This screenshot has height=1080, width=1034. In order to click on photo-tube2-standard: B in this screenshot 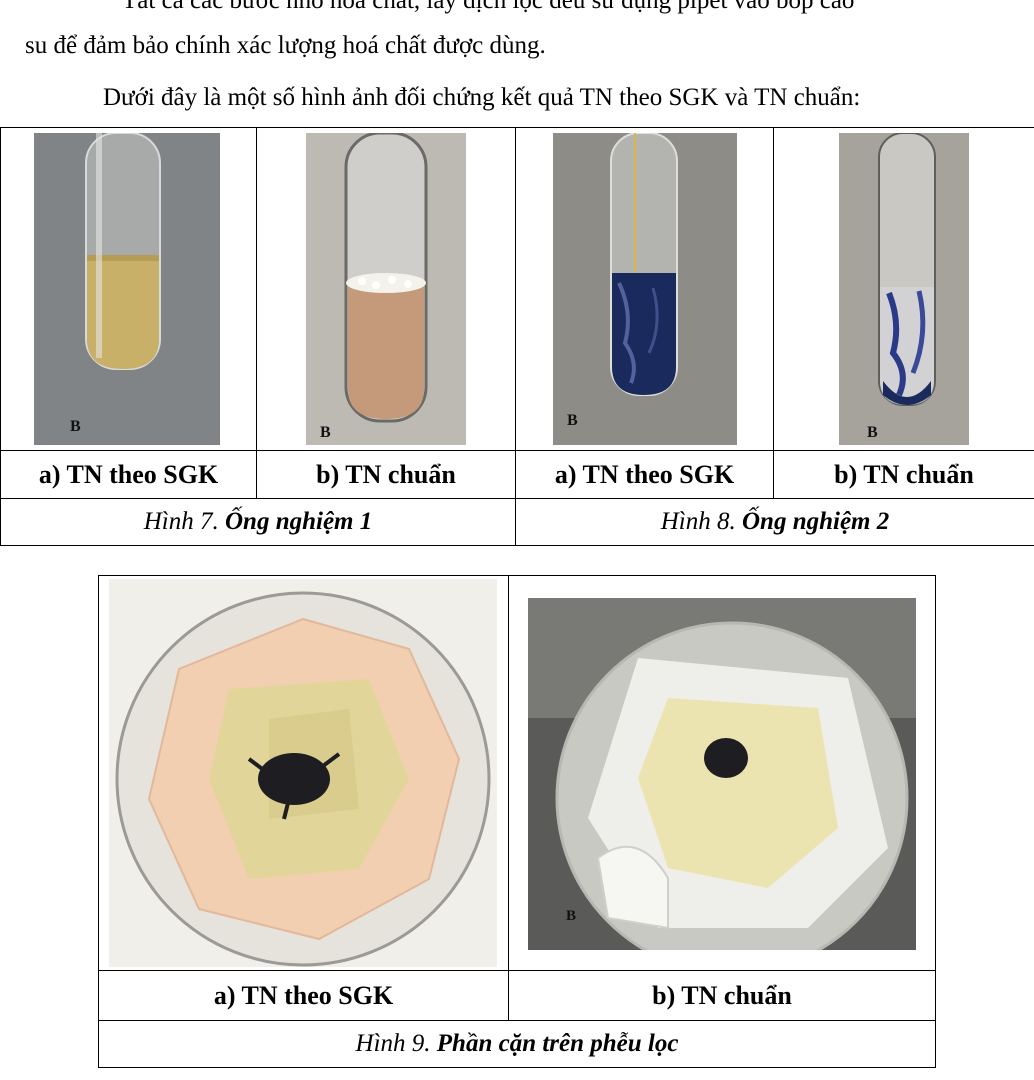, I will do `click(903, 289)`.